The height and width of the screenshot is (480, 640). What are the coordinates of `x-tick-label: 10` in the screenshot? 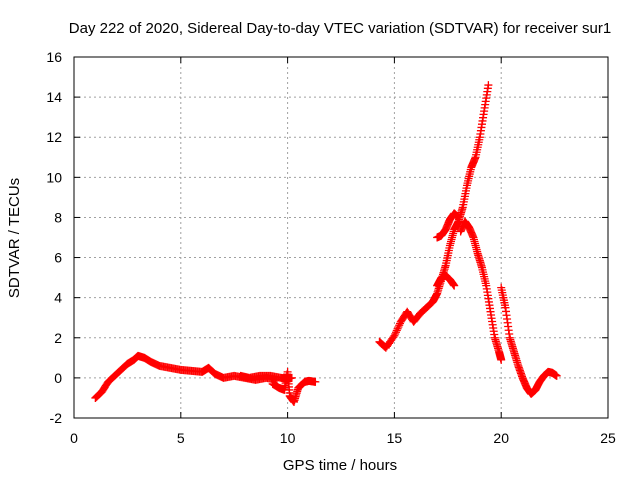 It's located at (288, 438).